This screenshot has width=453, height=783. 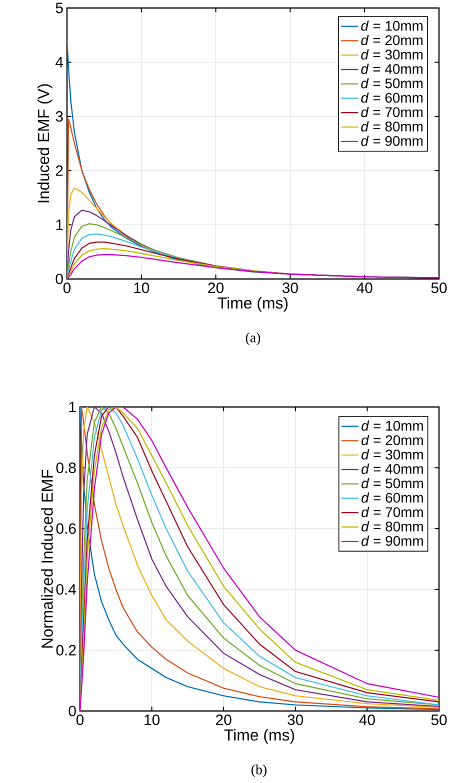 I want to click on y-tick-label: 0.4, so click(x=66, y=589).